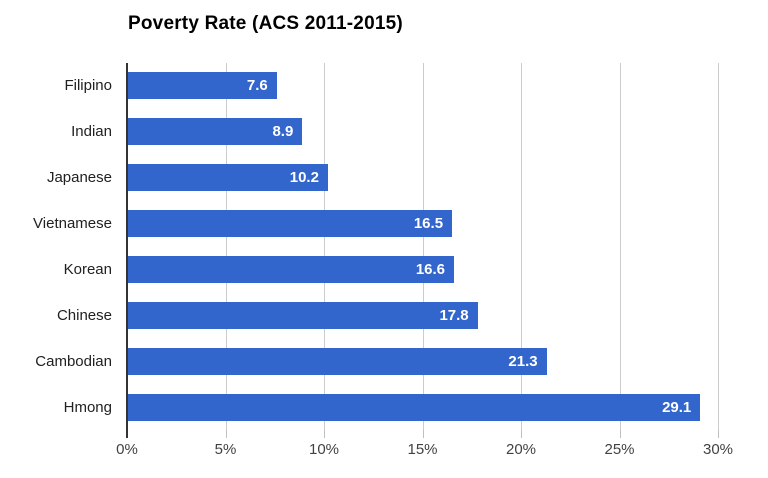  I want to click on bar-row: Indian 8.9, so click(359, 132).